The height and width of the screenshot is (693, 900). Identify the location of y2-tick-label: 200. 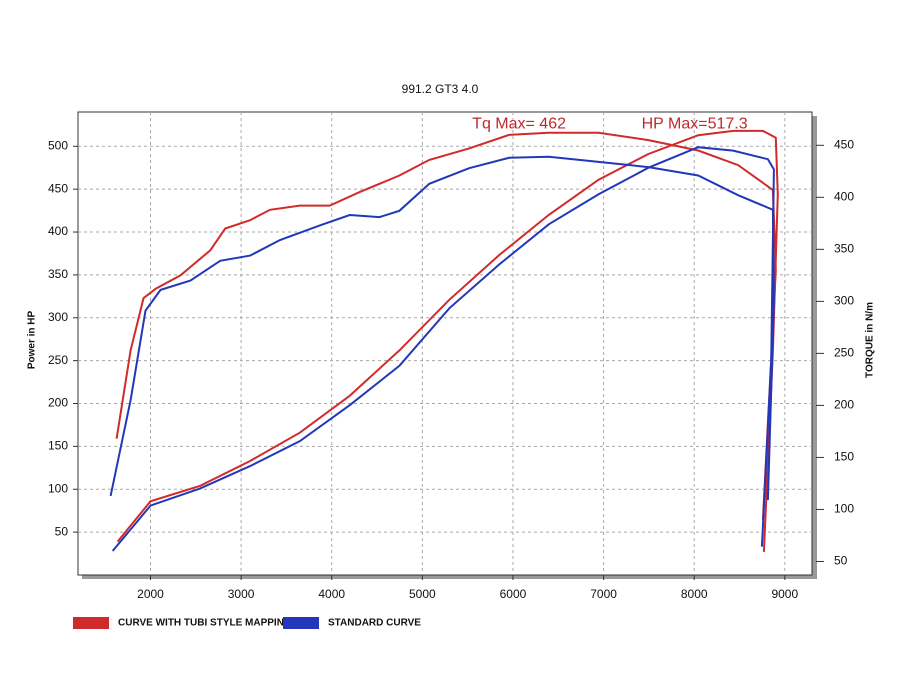
(844, 405).